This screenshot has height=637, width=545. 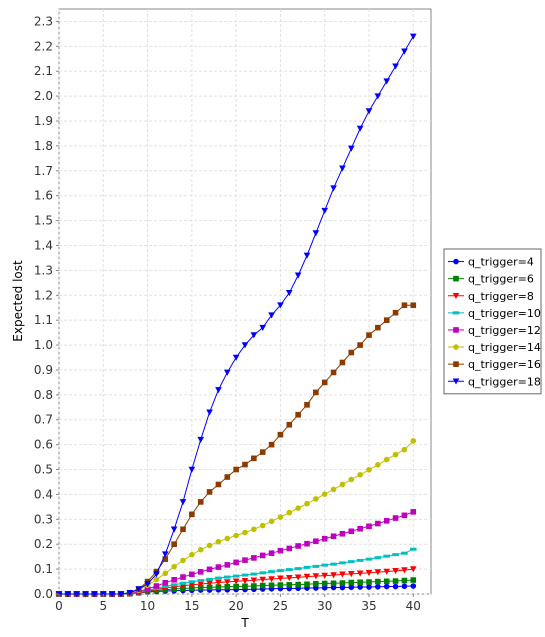 I want to click on y-tick-label: 2.2, so click(x=43, y=46).